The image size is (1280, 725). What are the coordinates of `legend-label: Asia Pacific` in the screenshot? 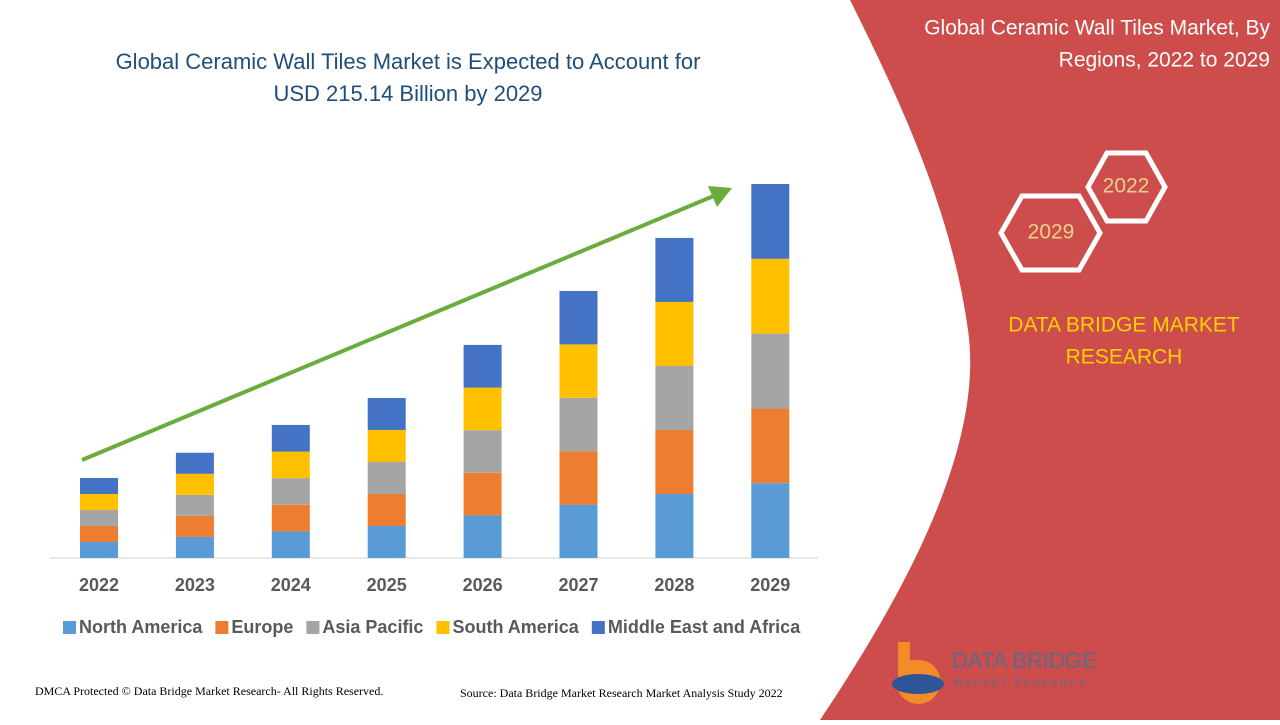 It's located at (372, 627).